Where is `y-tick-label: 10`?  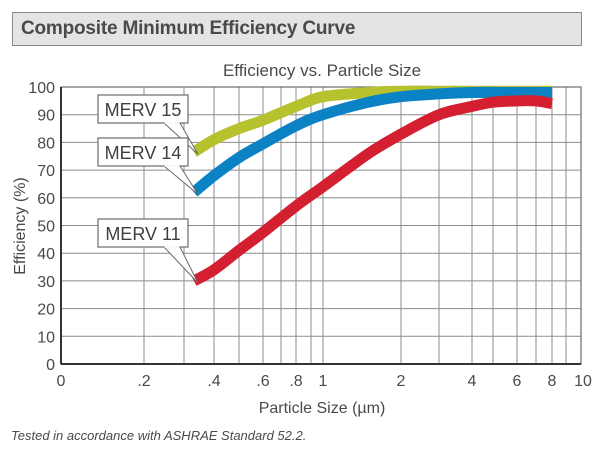 y-tick-label: 10 is located at coordinates (46, 337).